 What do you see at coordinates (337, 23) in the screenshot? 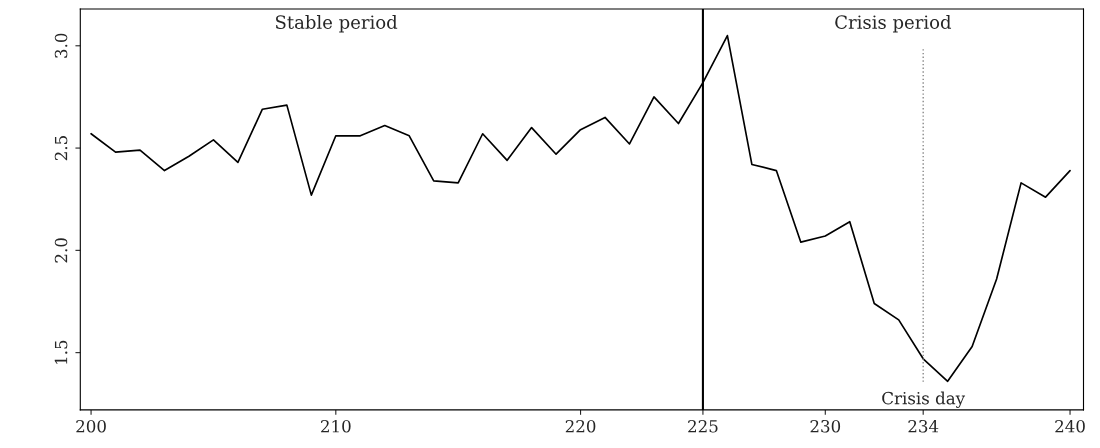
I see `annotation: Stable period` at bounding box center [337, 23].